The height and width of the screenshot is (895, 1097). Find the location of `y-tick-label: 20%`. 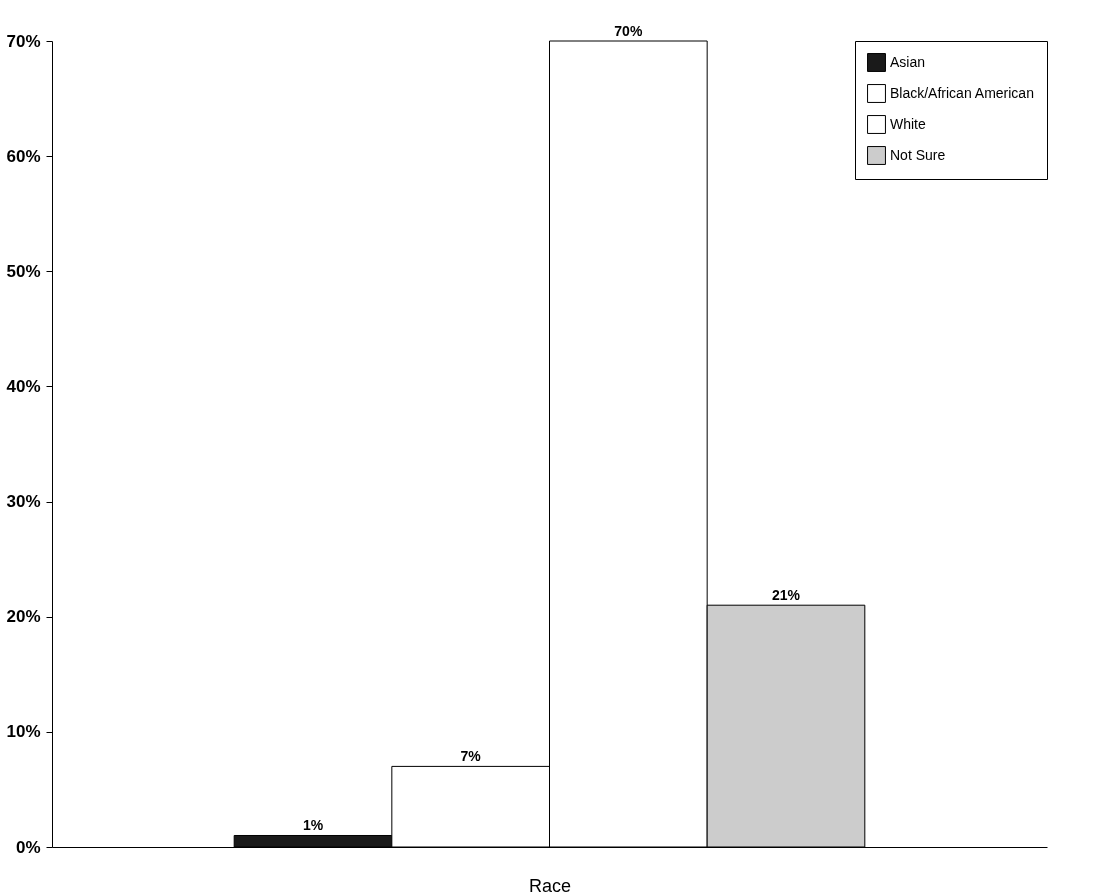

y-tick-label: 20% is located at coordinates (23, 617).